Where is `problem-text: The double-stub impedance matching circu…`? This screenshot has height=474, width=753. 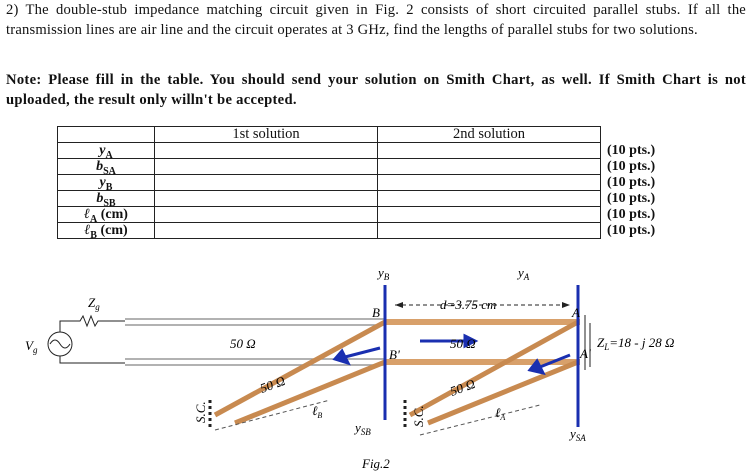 problem-text: The double-stub impedance matching circu… is located at coordinates (376, 20).